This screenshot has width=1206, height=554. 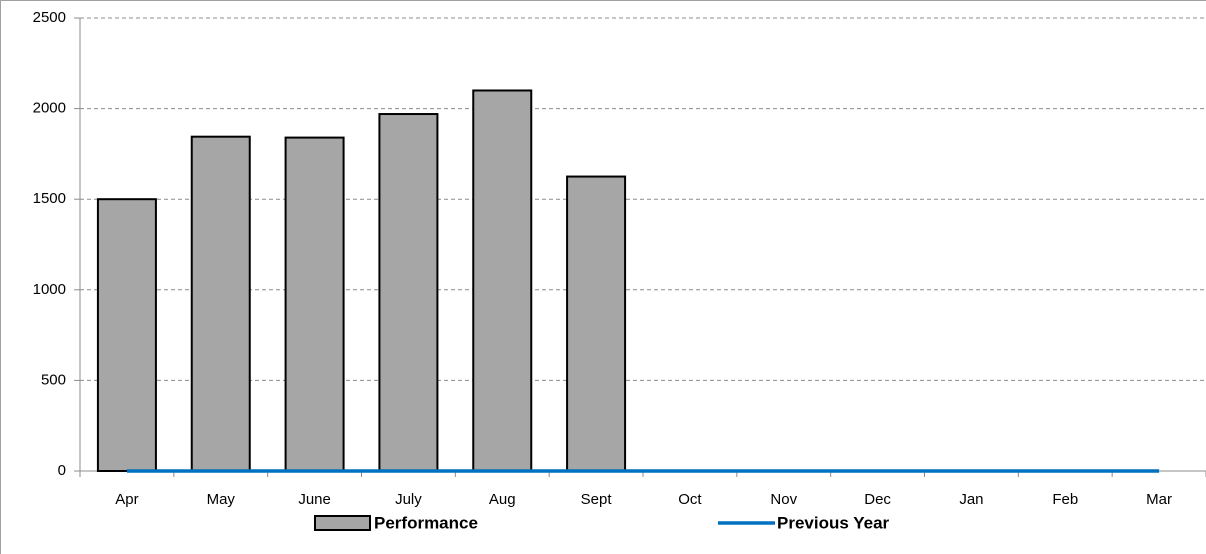 What do you see at coordinates (342, 523) in the screenshot?
I see `legend-swatch` at bounding box center [342, 523].